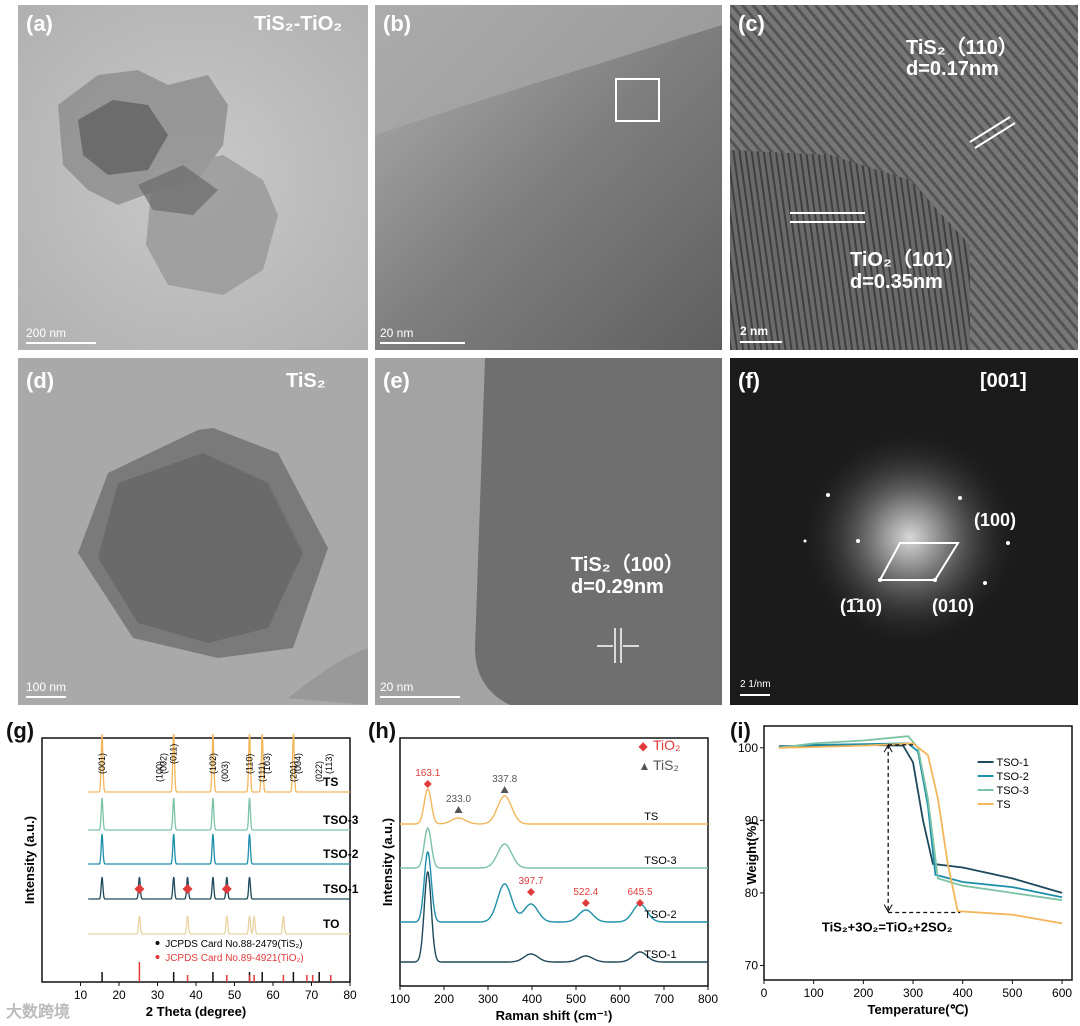 Image resolution: width=1080 pixels, height=1026 pixels. Describe the element at coordinates (46, 687) in the screenshot. I see `scale-label-d: 100 nm` at that location.